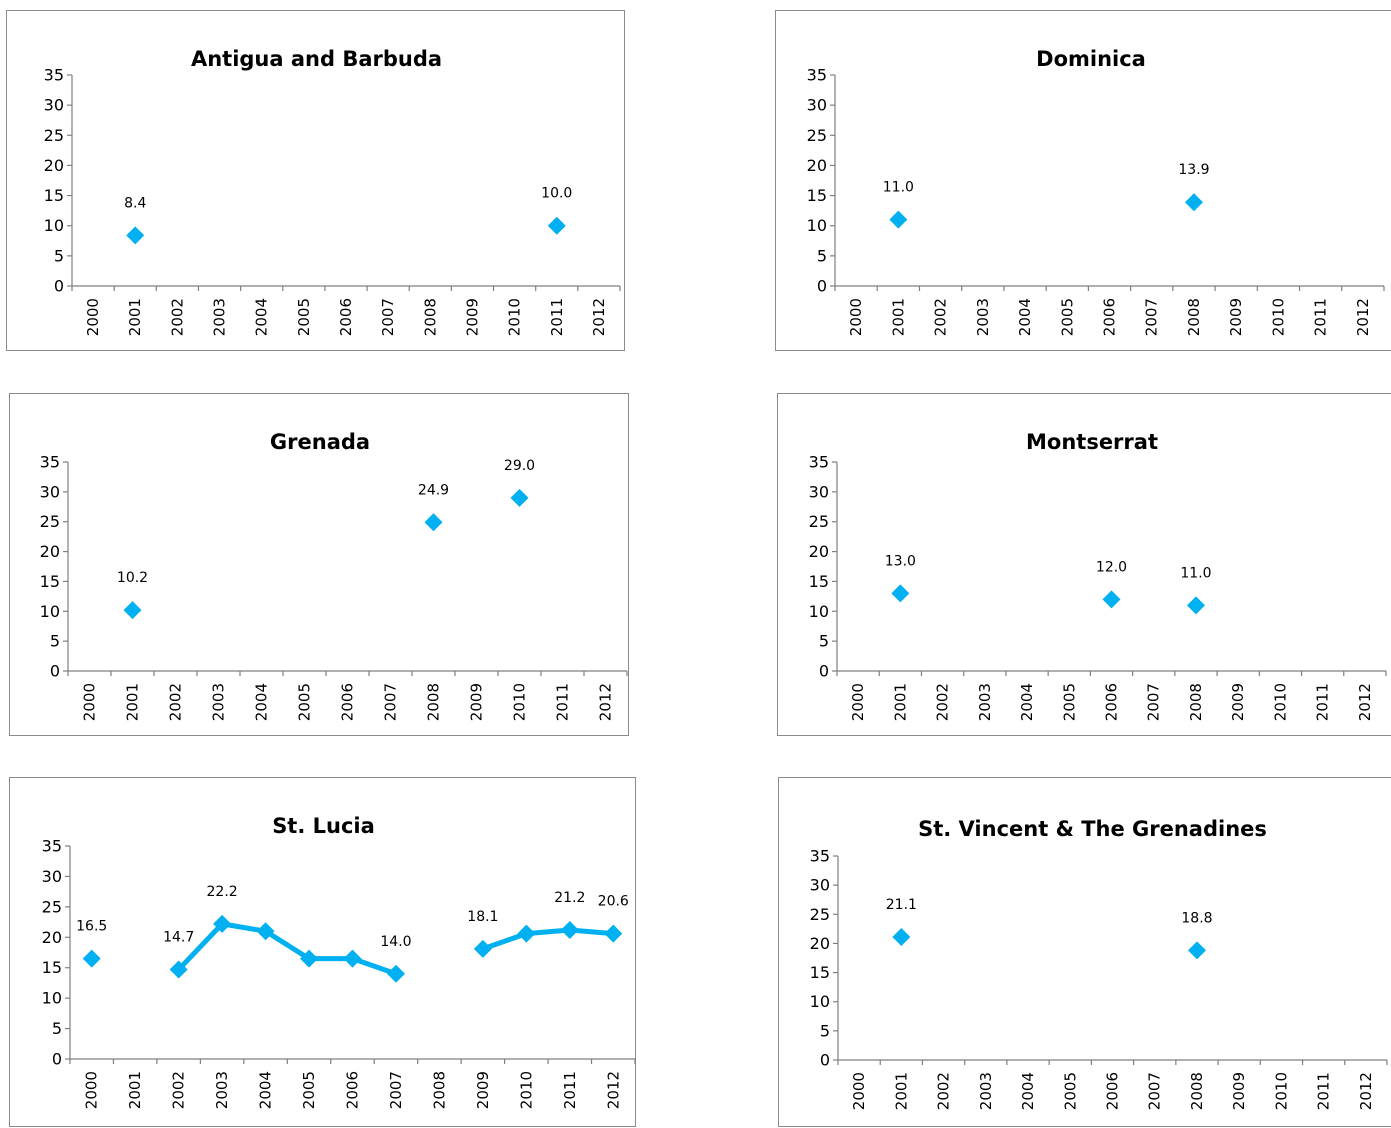 The image size is (1391, 1128). I want to click on chart-title: St. Lucia, so click(323, 826).